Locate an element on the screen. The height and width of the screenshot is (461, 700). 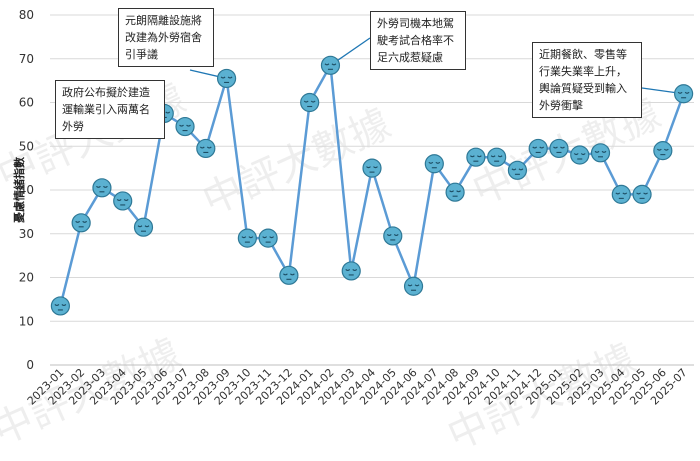
annotation-text: 元朗隔離設施將改建為外勞宿舍引爭議 is located at coordinates (163, 37).